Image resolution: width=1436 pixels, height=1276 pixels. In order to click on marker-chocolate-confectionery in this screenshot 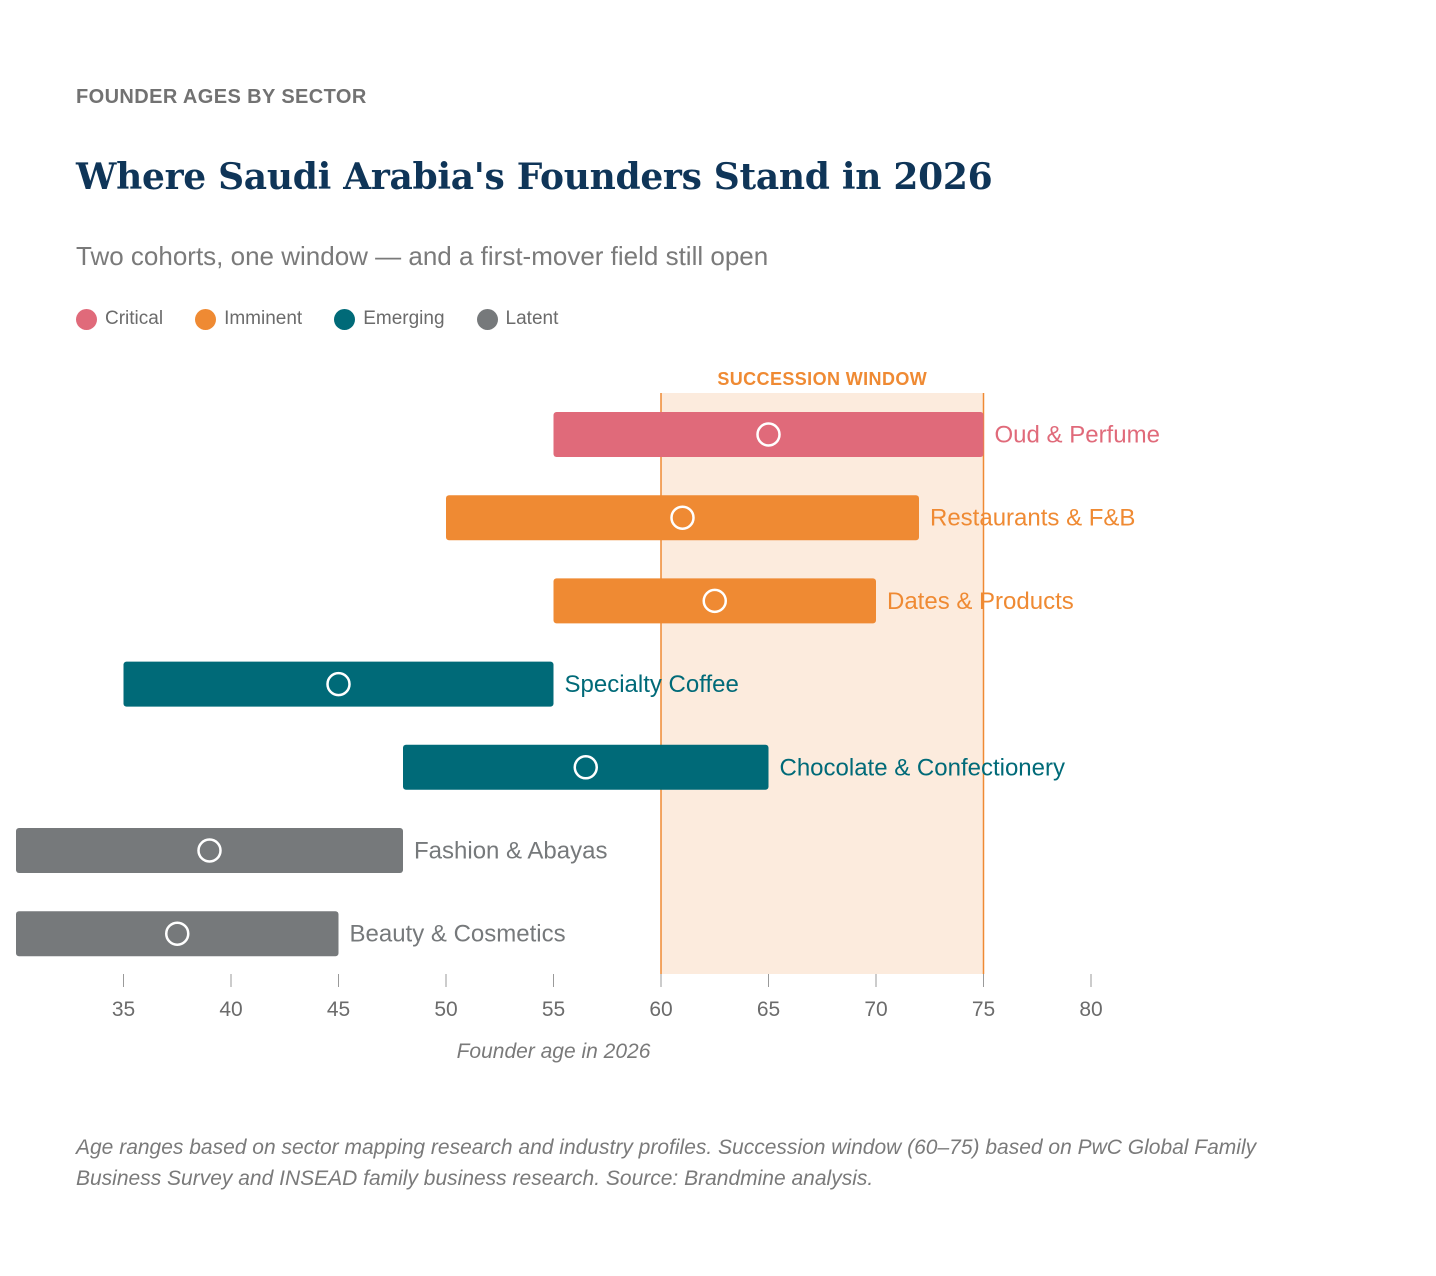, I will do `click(585, 767)`.